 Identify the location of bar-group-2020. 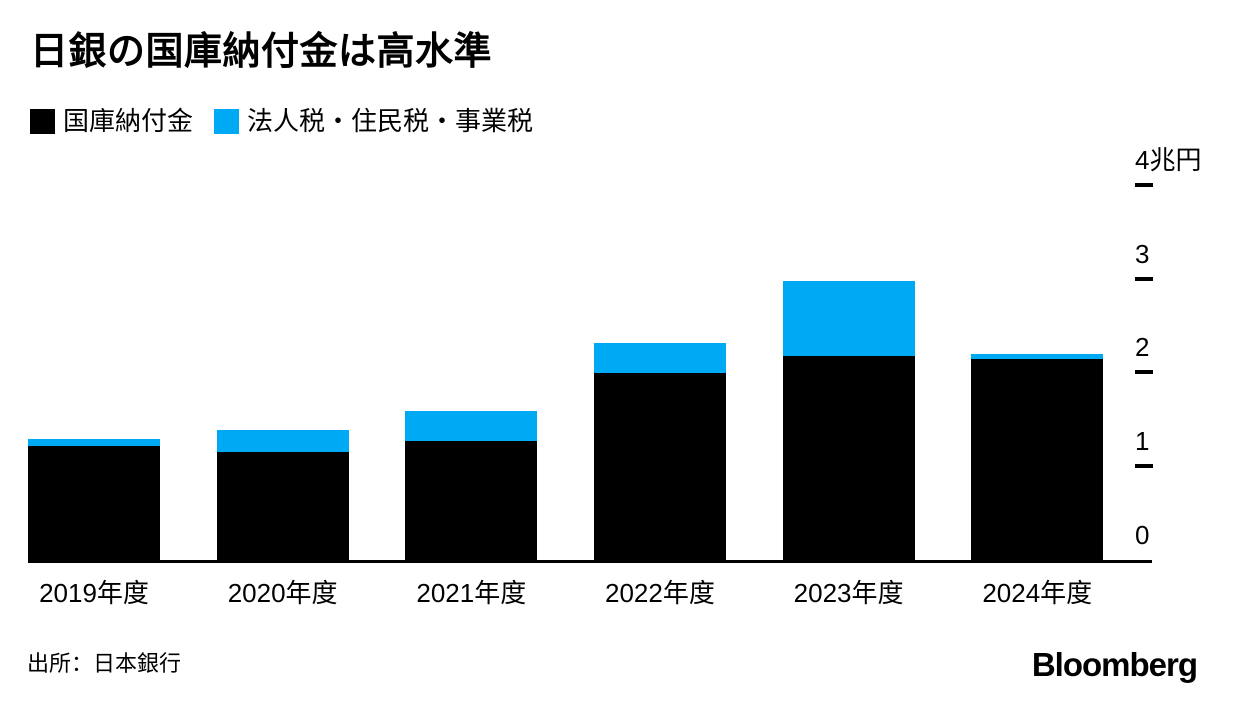
(282, 494).